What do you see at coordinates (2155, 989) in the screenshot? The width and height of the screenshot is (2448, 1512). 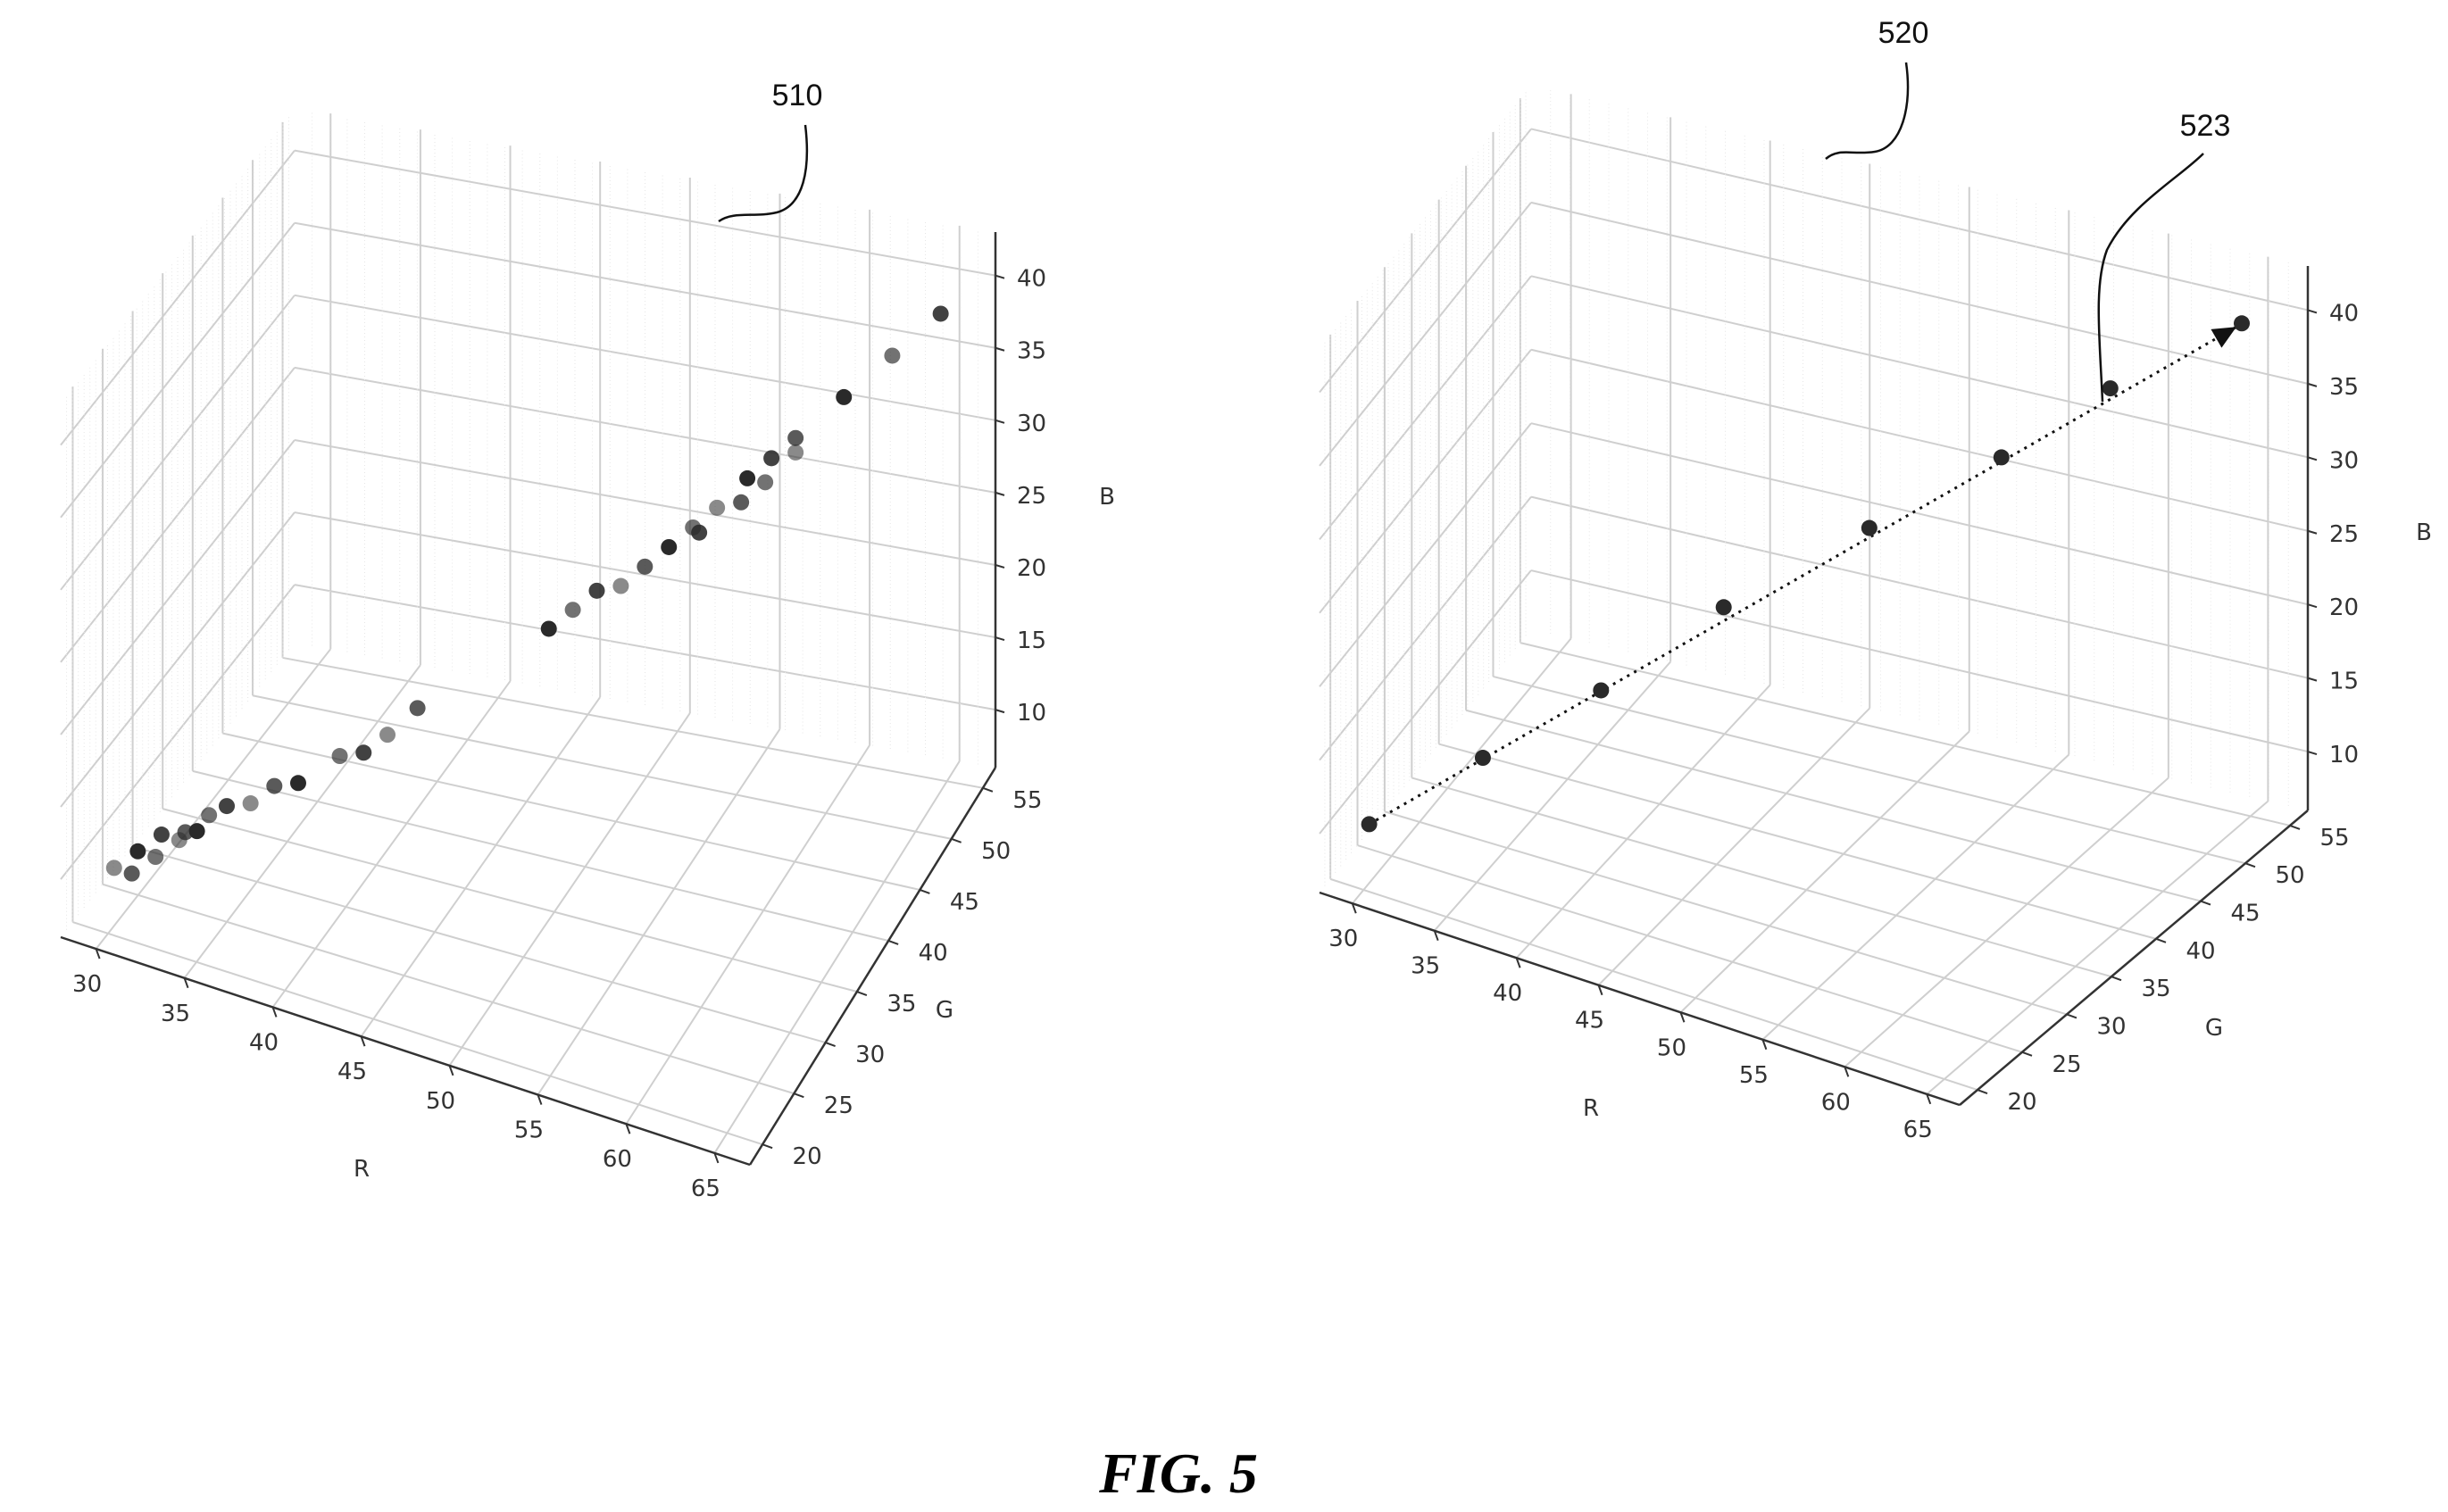 I see `p1-g-tick-label-35: 35` at bounding box center [2155, 989].